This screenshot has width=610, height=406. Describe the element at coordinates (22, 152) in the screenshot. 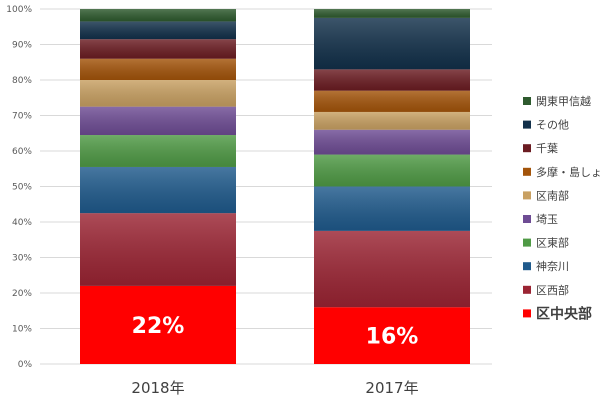

I see `y-tick-label: 60%` at that location.